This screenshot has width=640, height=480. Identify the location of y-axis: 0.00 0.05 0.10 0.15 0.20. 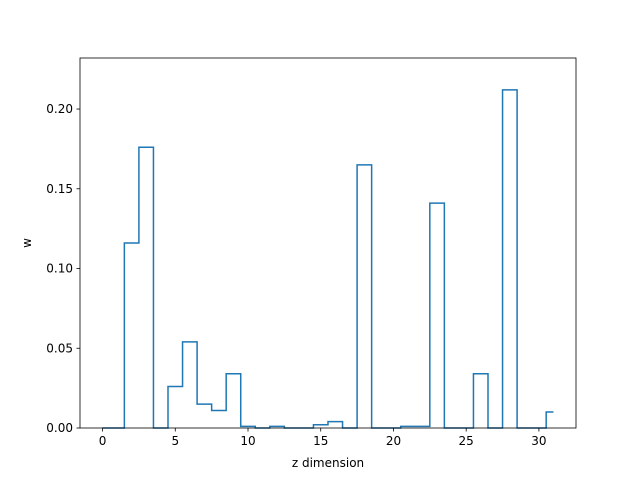
(63, 268).